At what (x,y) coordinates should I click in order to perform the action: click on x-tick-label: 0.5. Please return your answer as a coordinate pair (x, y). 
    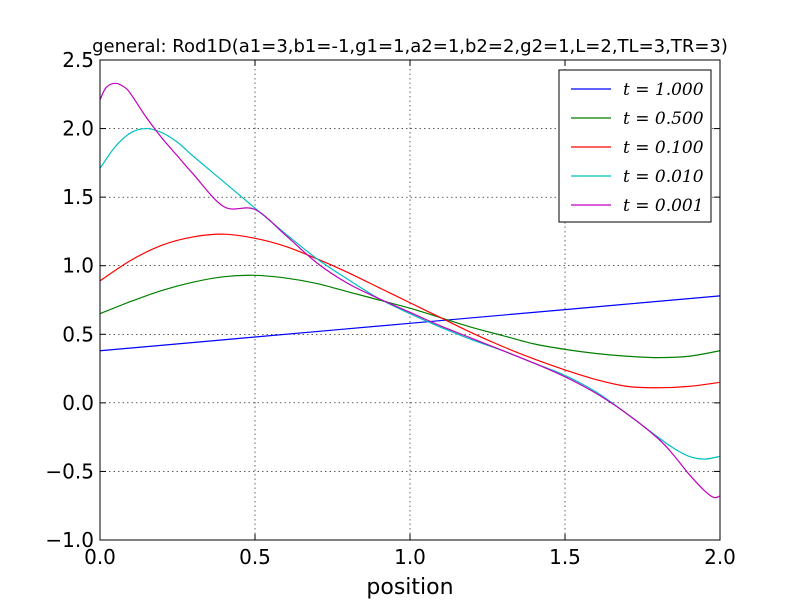
    Looking at the image, I should click on (255, 557).